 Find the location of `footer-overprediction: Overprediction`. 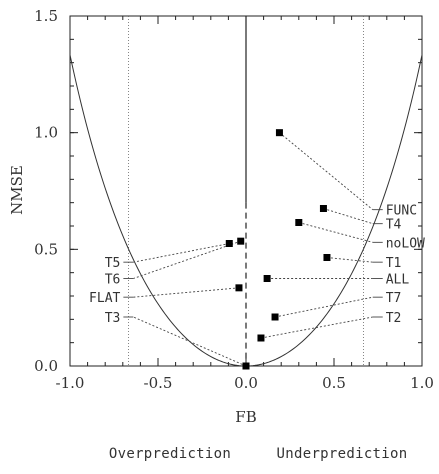

footer-overprediction: Overprediction is located at coordinates (170, 454).